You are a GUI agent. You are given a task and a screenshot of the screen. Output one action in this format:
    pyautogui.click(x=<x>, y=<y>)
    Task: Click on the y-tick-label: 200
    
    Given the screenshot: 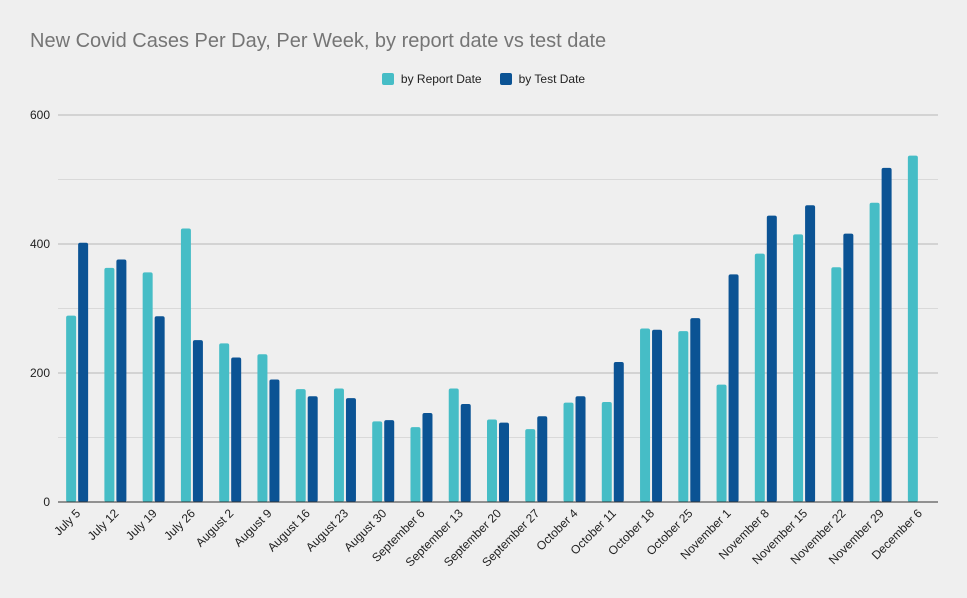 What is the action you would take?
    pyautogui.click(x=40, y=373)
    